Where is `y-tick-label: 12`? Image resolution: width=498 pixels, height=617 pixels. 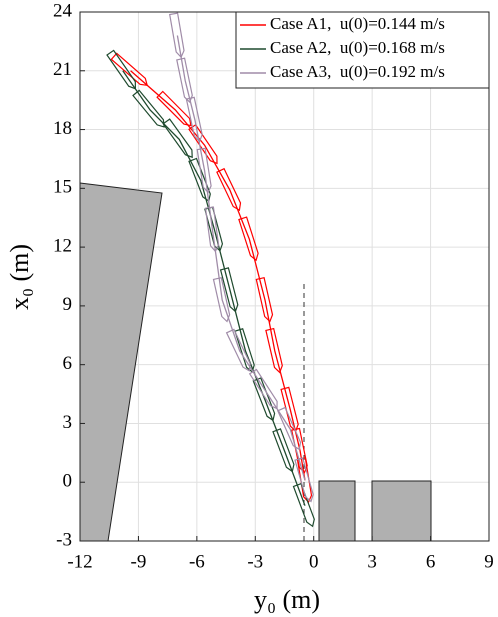
y-tick-label: 12 is located at coordinates (62, 245).